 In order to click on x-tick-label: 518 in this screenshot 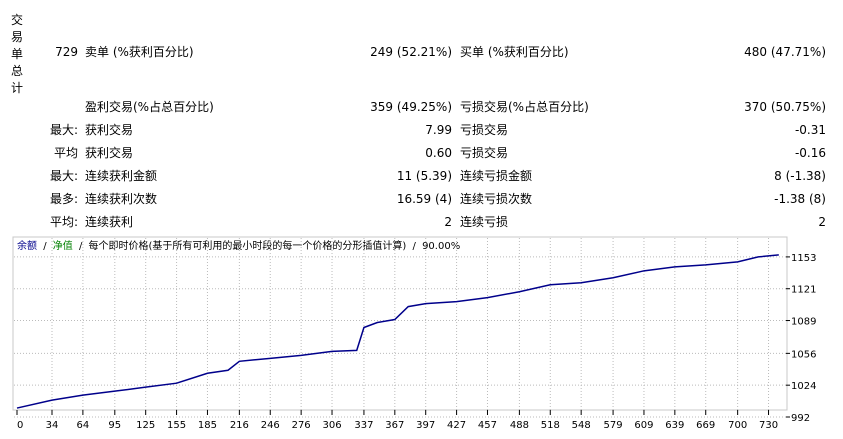, I will do `click(550, 425)`.